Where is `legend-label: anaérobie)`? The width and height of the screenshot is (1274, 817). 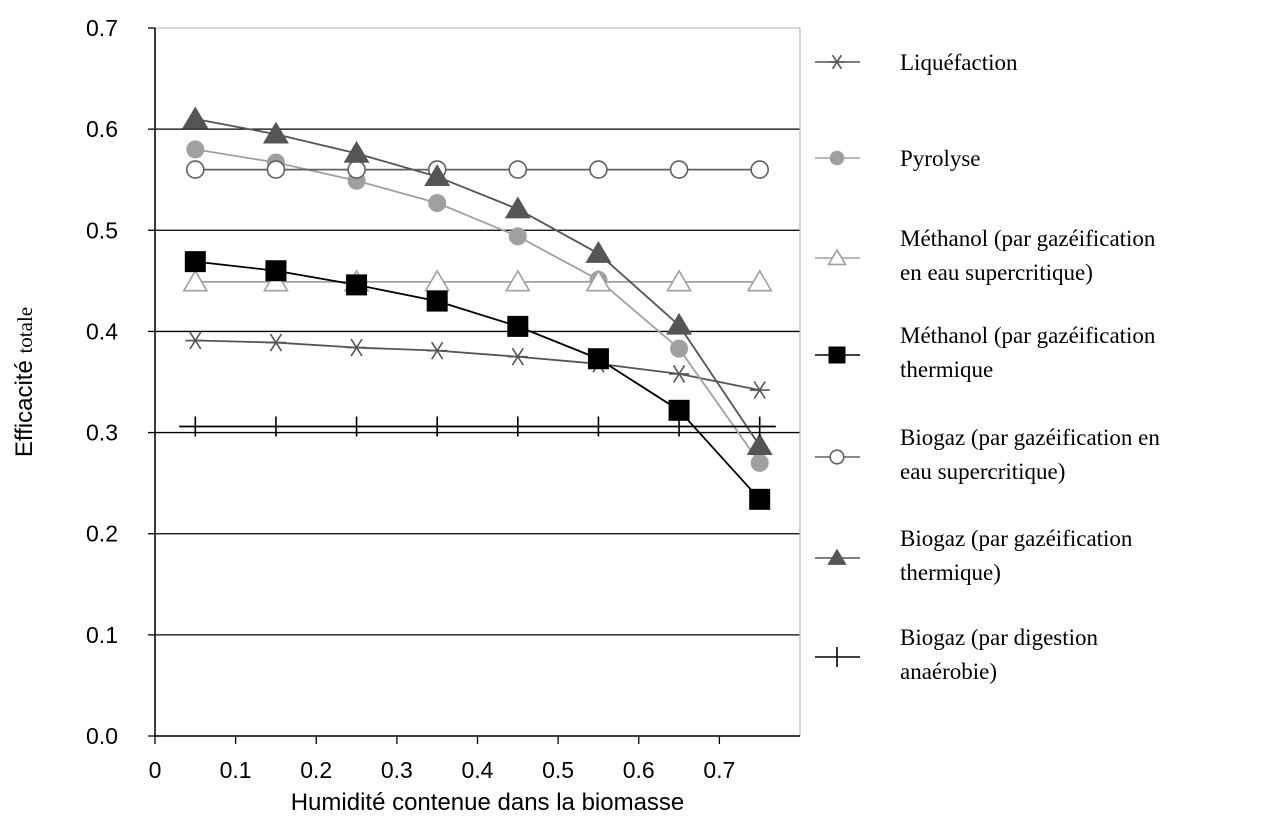
legend-label: anaérobie) is located at coordinates (948, 671).